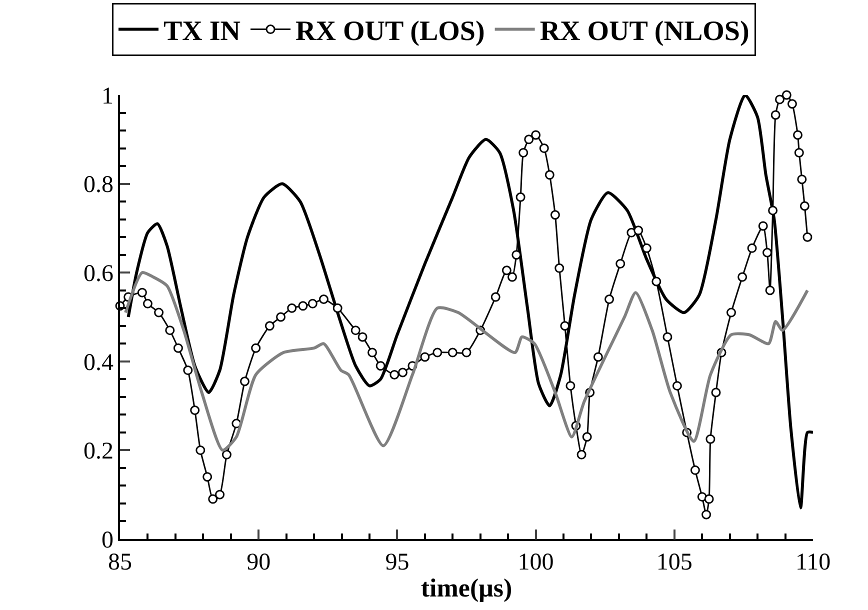  I want to click on y-tick-label: 0.2, so click(98, 451).